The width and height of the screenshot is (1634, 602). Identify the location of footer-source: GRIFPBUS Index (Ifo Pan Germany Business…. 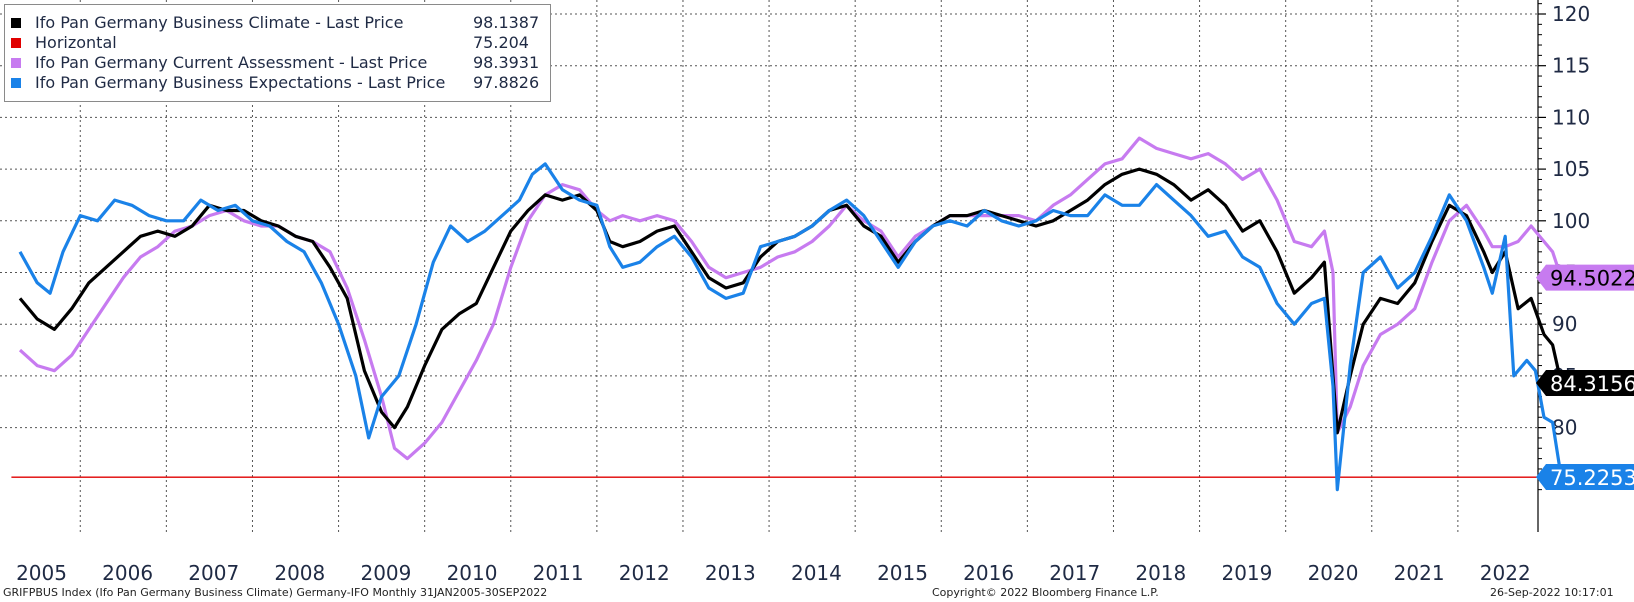
(275, 592).